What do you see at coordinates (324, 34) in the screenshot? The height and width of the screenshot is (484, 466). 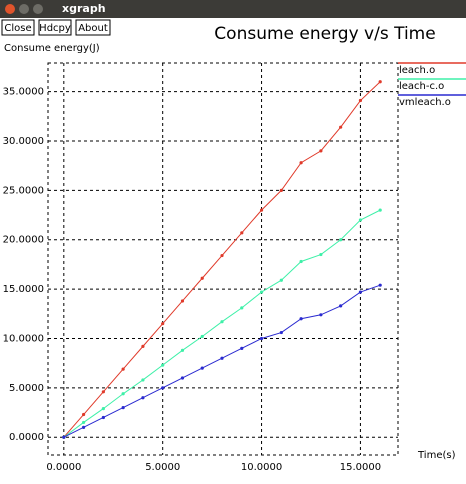 I see `chart-title: Consume energy v/s Time` at bounding box center [324, 34].